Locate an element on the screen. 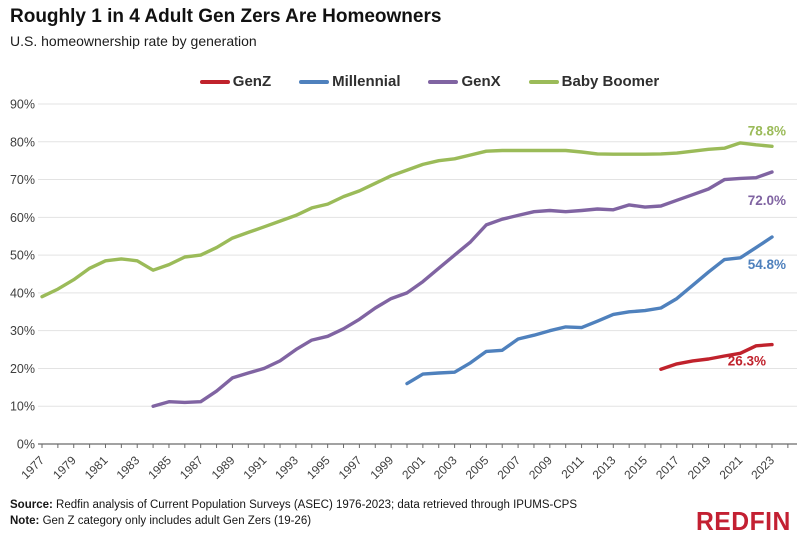 The width and height of the screenshot is (807, 552). y-axis-tick-label: 50% is located at coordinates (22, 256).